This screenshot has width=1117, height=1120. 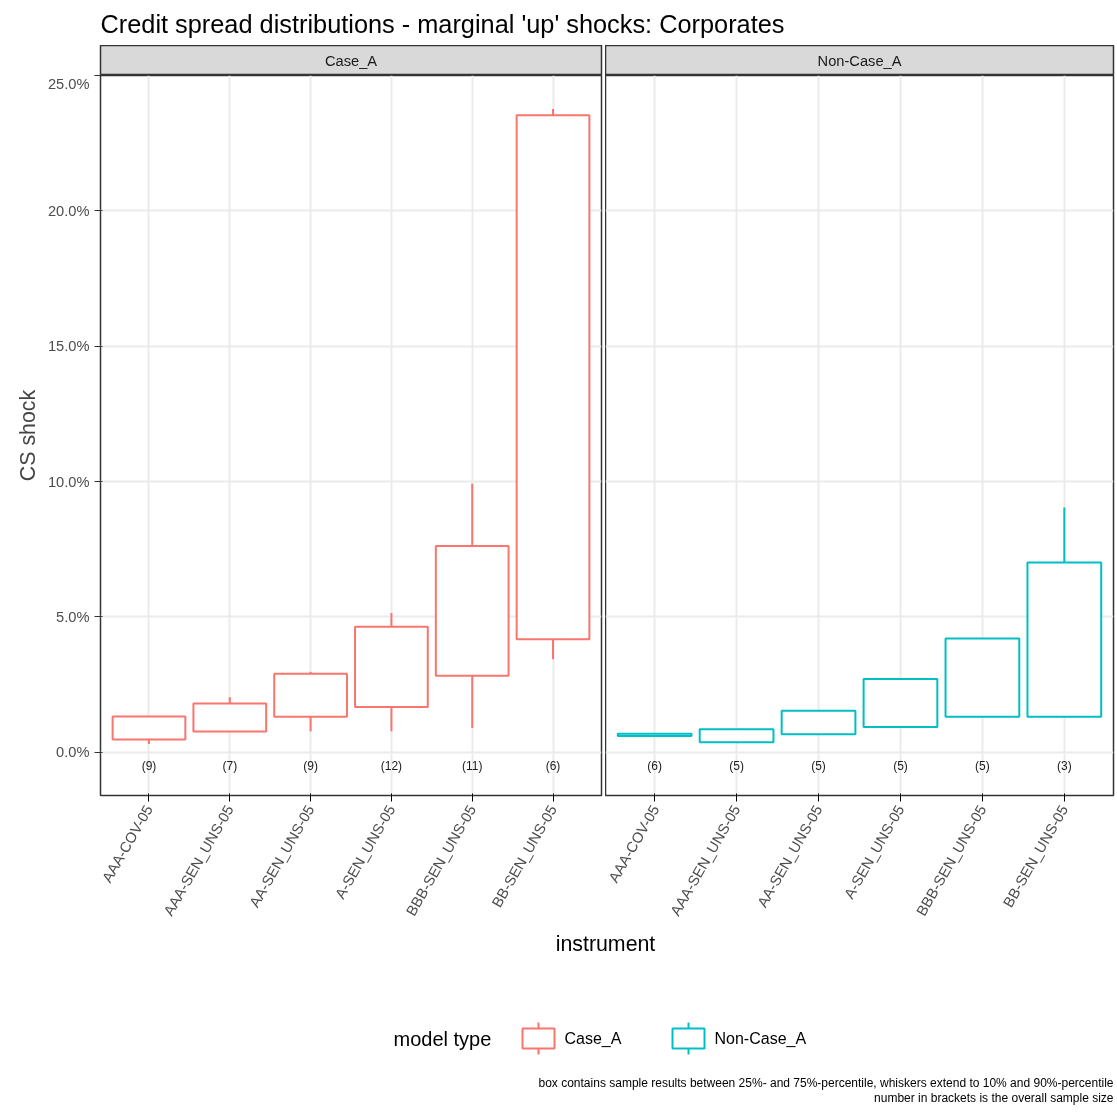 What do you see at coordinates (68, 481) in the screenshot?
I see `y-tick-label: 10.0%` at bounding box center [68, 481].